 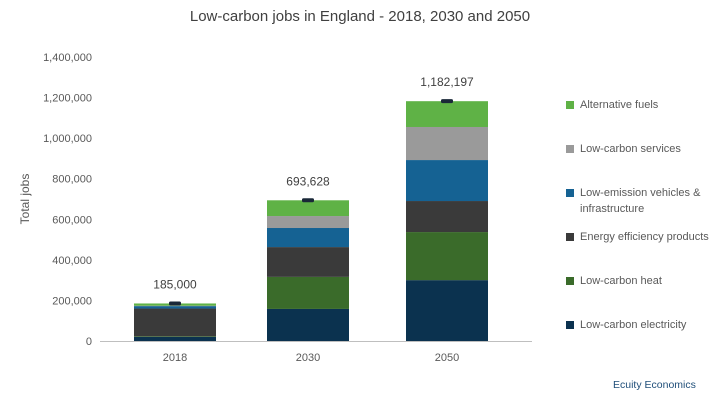 I want to click on legend-label: Alternative fuels, so click(x=619, y=105).